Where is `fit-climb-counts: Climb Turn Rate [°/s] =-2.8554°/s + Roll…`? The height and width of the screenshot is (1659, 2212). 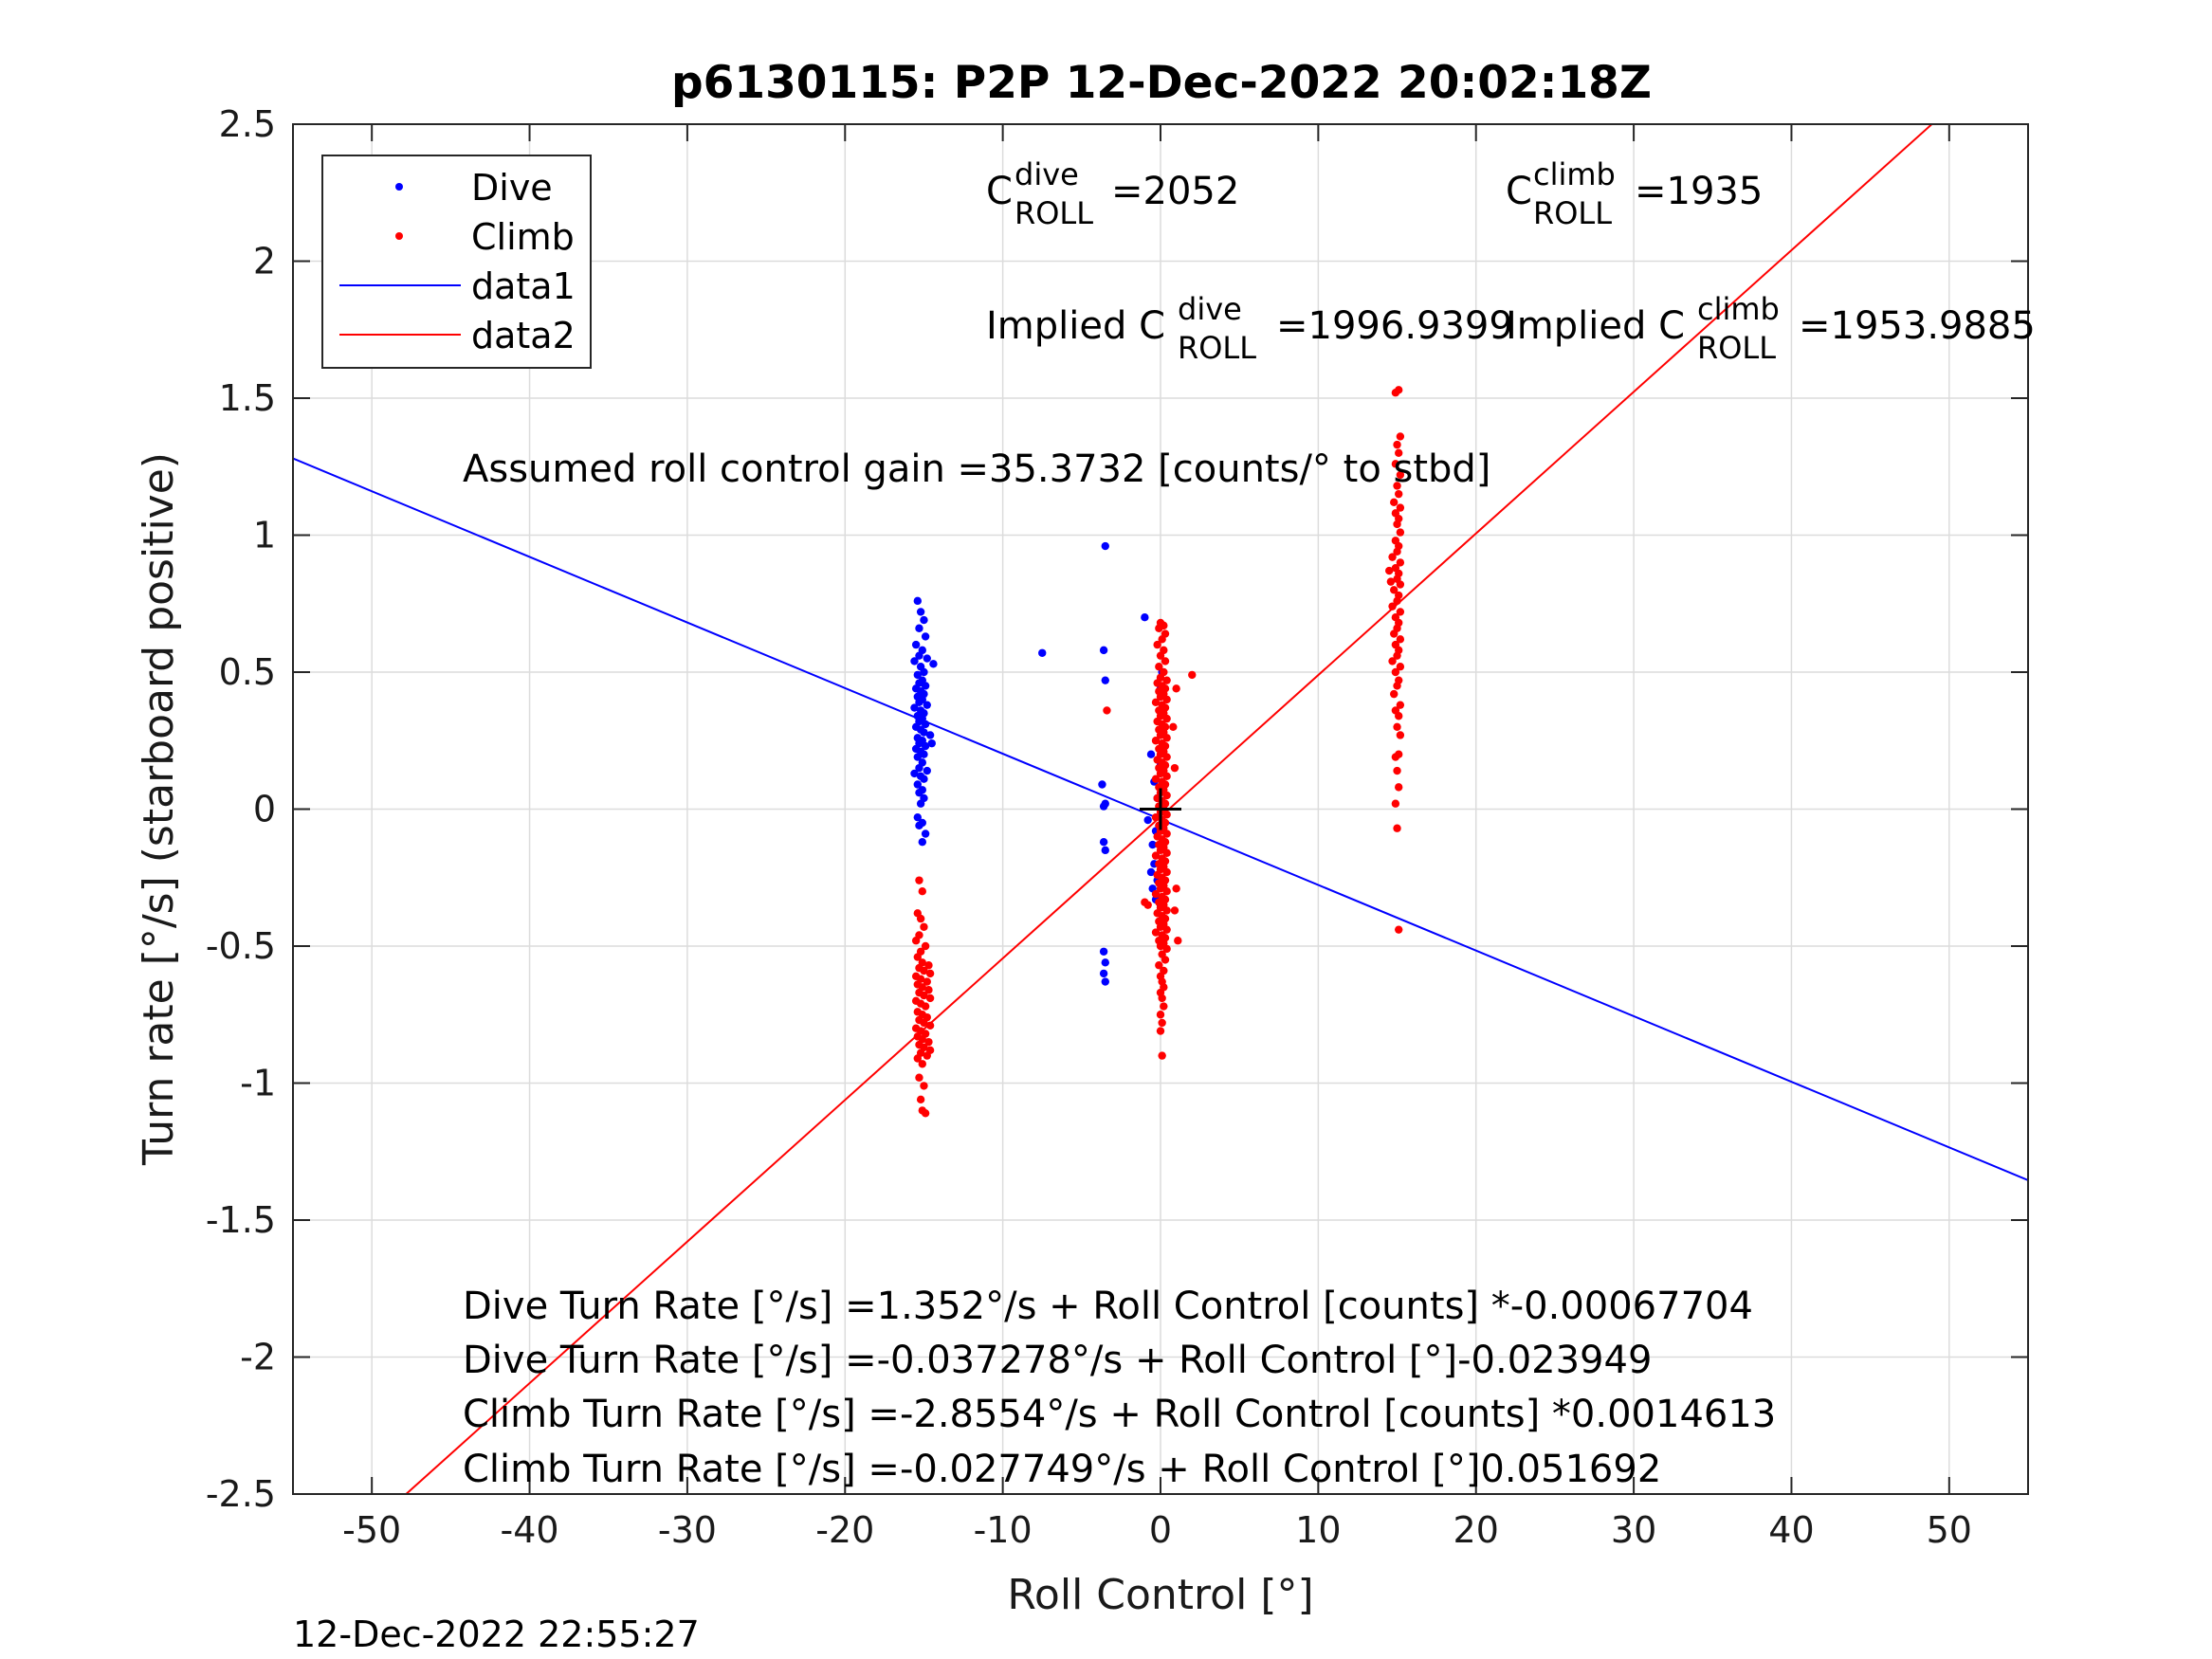 fit-climb-counts: Climb Turn Rate [°/s] =-2.8554°/s + Roll… is located at coordinates (1119, 1414).